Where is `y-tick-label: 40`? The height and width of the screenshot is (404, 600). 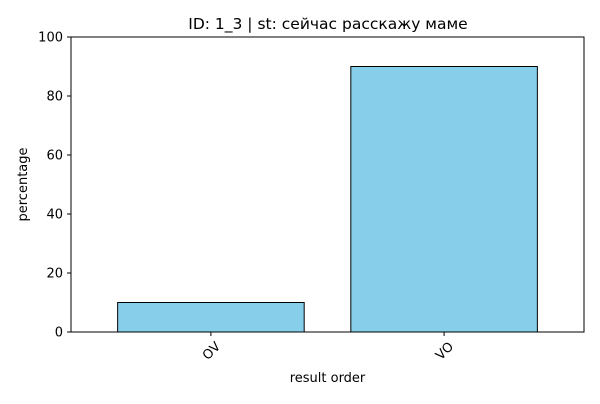 y-tick-label: 40 is located at coordinates (54, 215).